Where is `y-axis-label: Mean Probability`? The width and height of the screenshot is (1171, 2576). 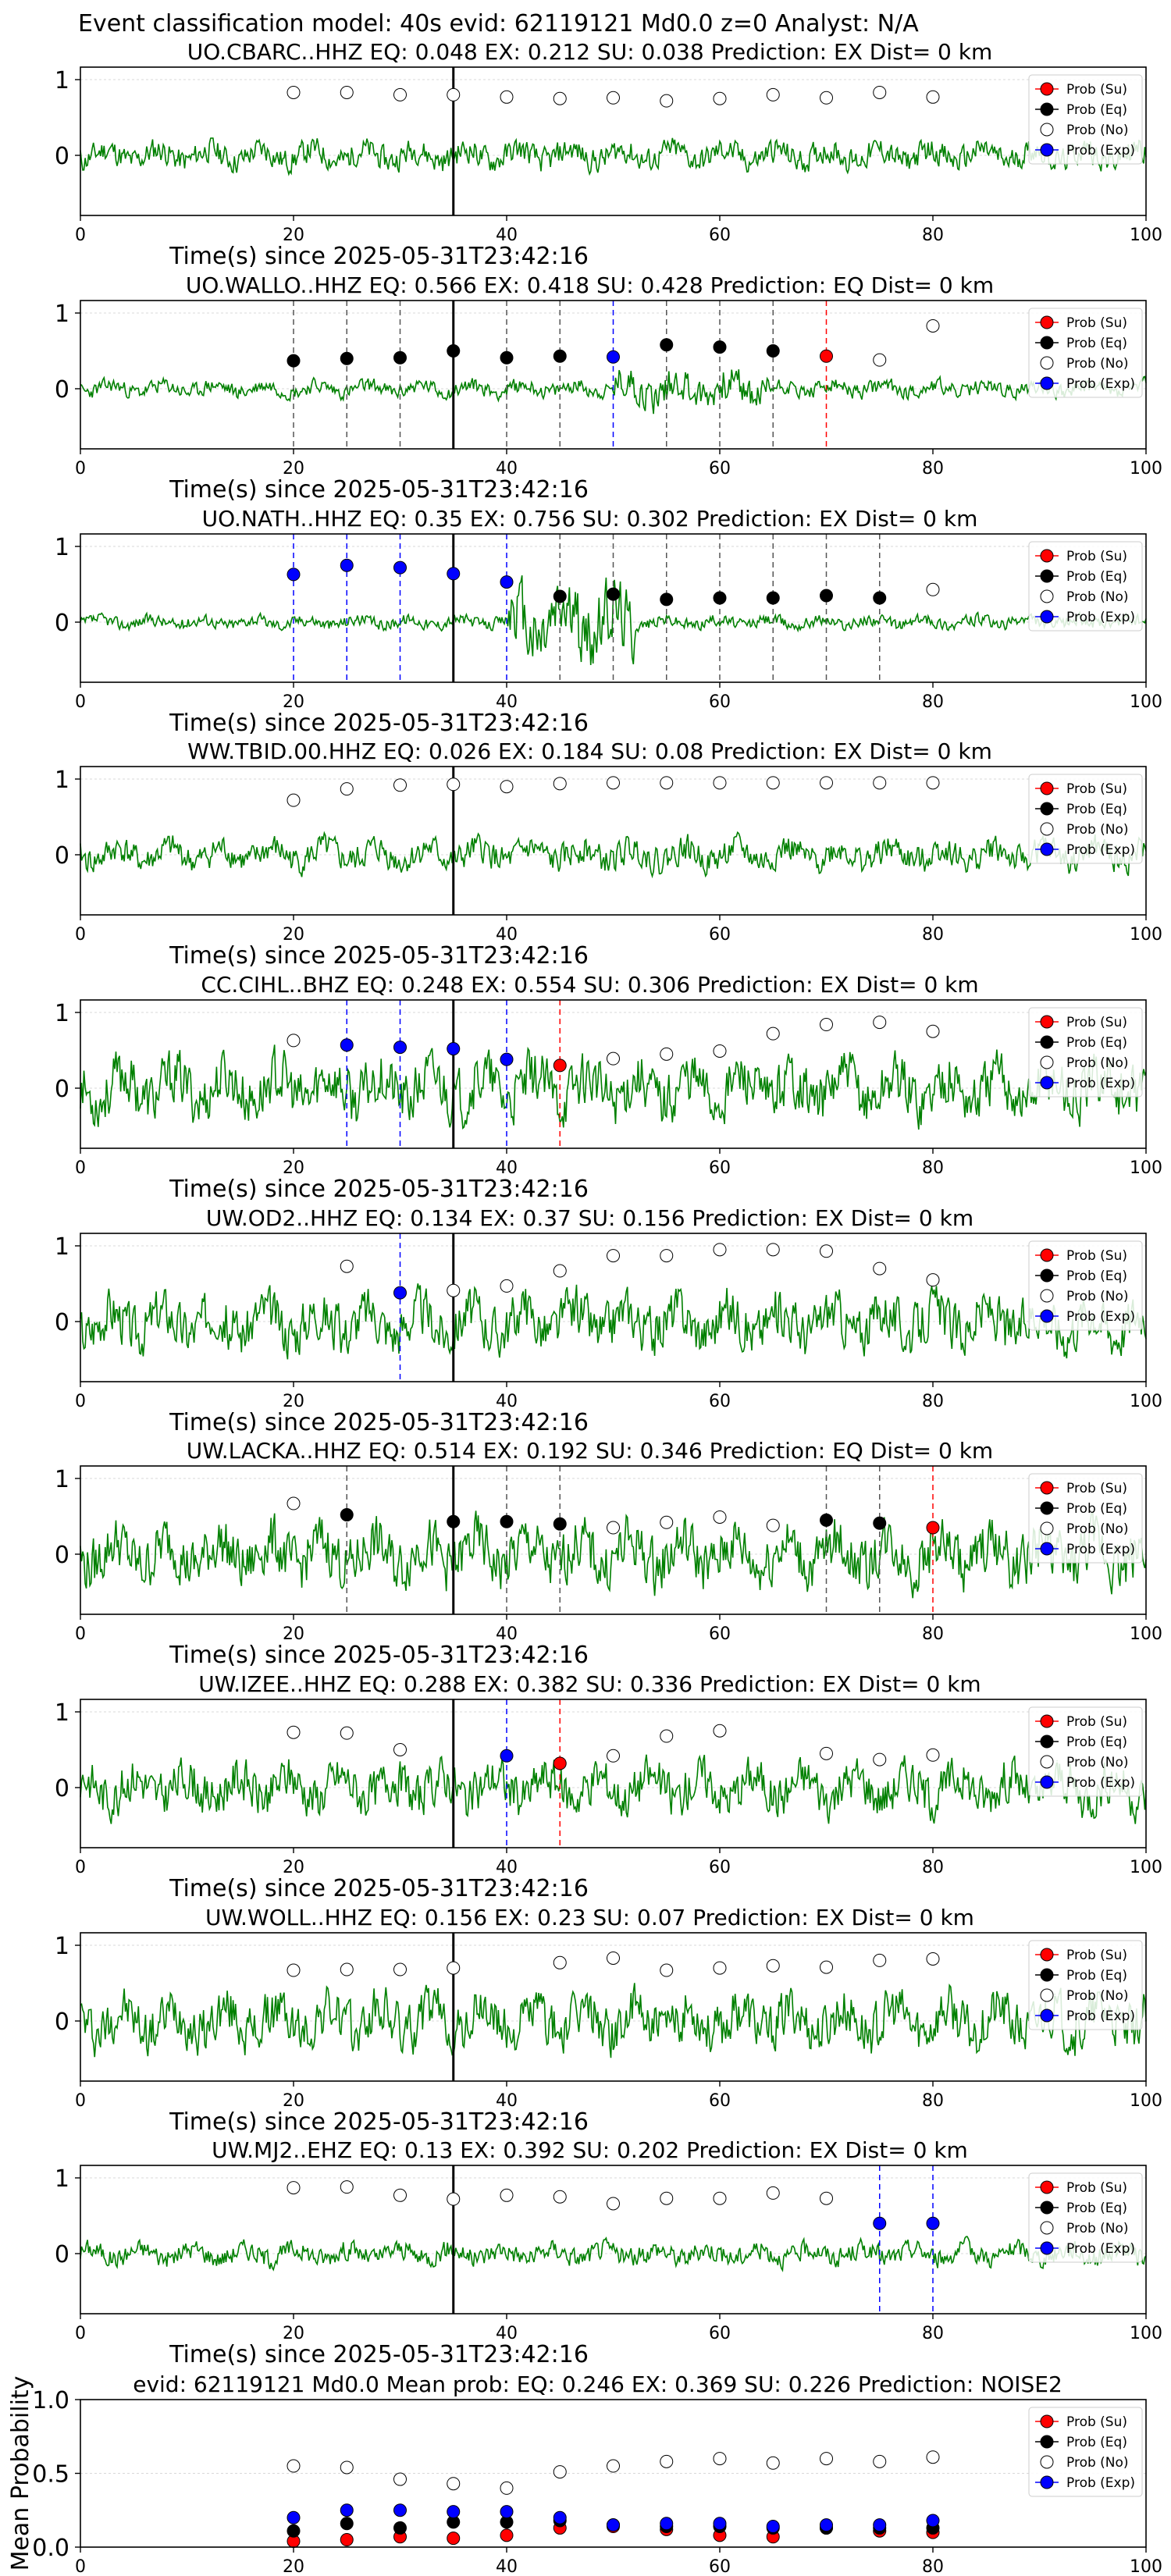
y-axis-label: Mean Probability is located at coordinates (20, 2473).